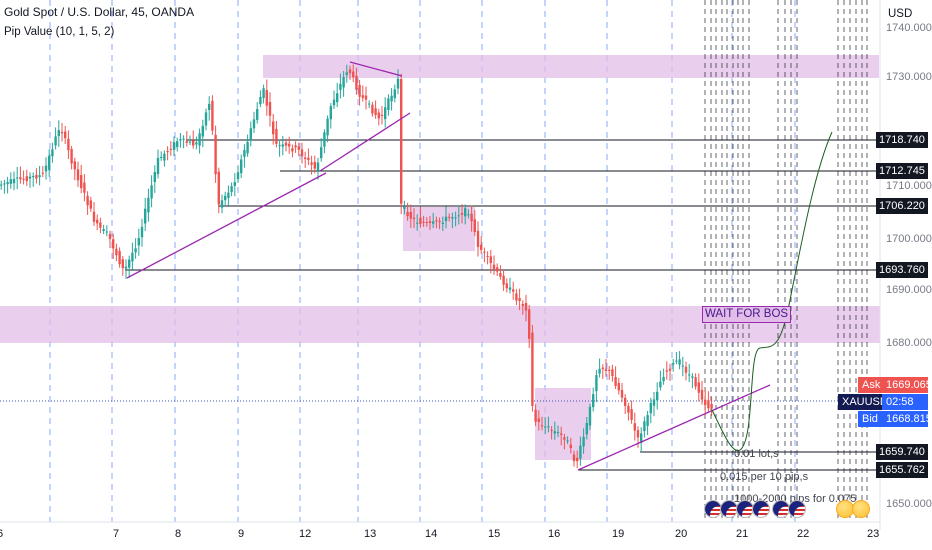 This screenshot has height=550, width=932. I want to click on level-tag-1655: 1655.762, so click(902, 470).